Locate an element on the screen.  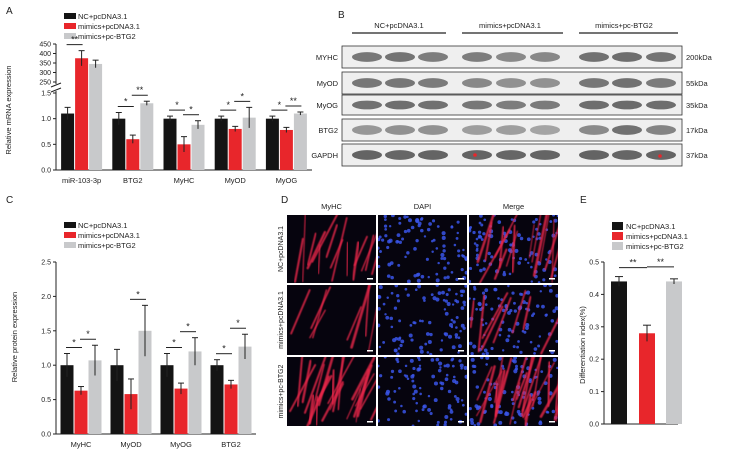
micro-image is located at coordinates (422, 320).